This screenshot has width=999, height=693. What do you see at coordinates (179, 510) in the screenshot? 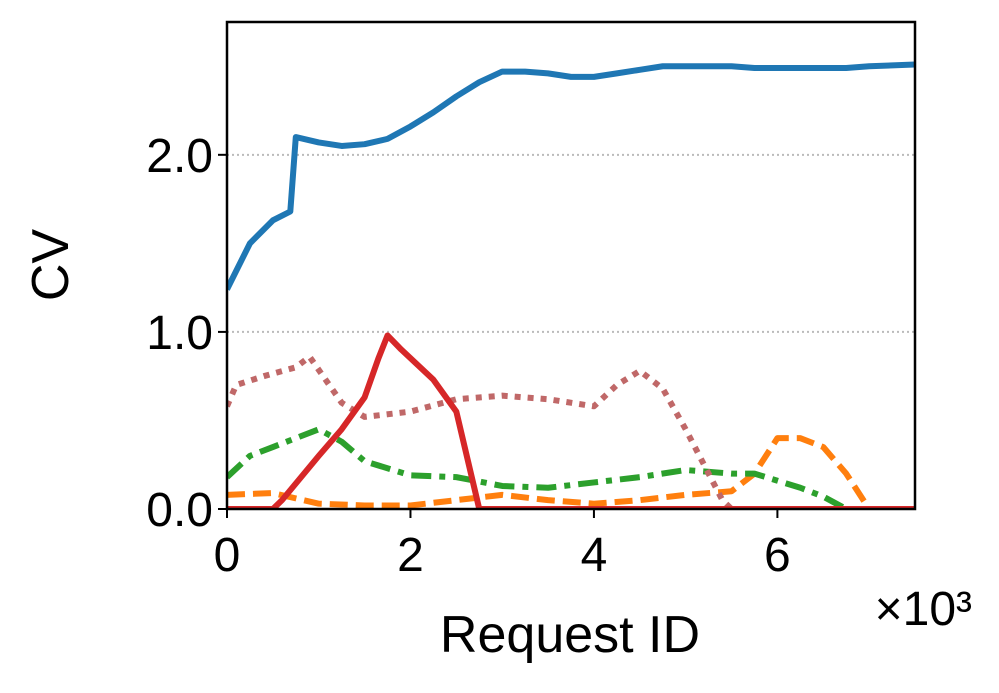
I see `y-tick-label: 0.0` at bounding box center [179, 510].